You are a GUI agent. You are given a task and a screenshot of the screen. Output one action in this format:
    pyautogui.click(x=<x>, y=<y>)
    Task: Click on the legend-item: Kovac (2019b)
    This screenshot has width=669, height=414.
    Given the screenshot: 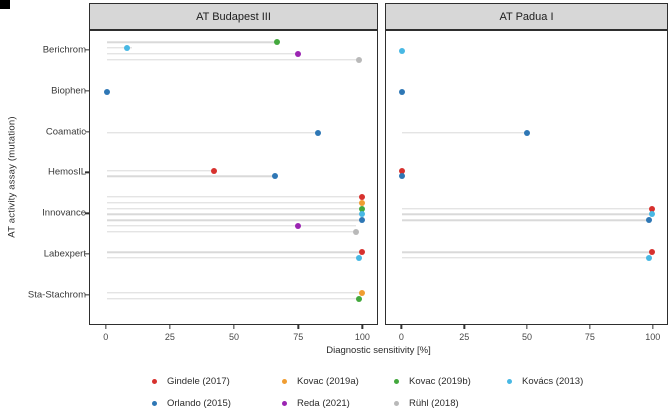 What is the action you would take?
    pyautogui.click(x=450, y=381)
    